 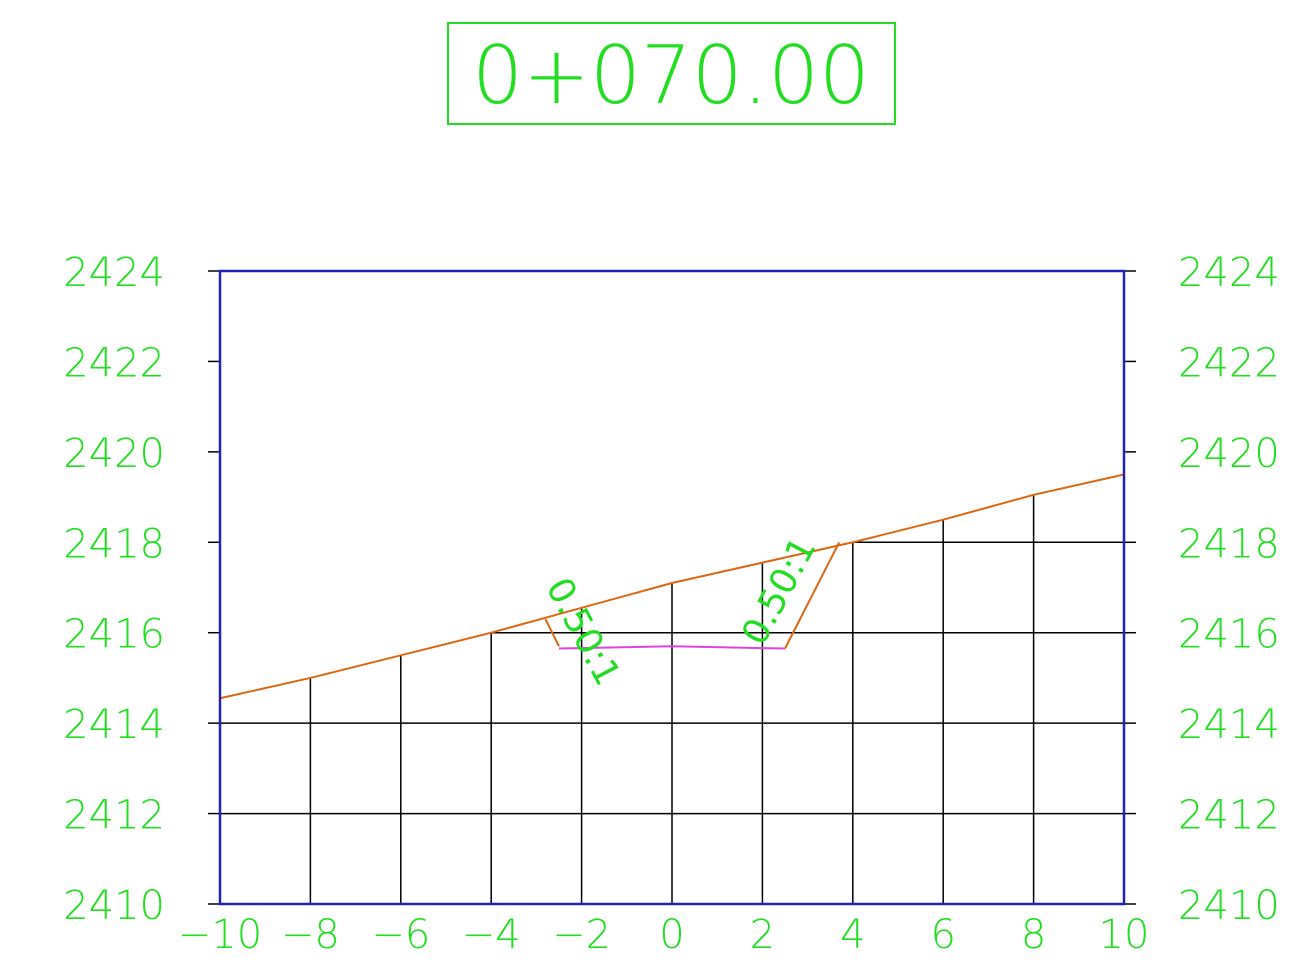 What do you see at coordinates (1229, 454) in the screenshot?
I see `y-tick-label-right: 2420` at bounding box center [1229, 454].